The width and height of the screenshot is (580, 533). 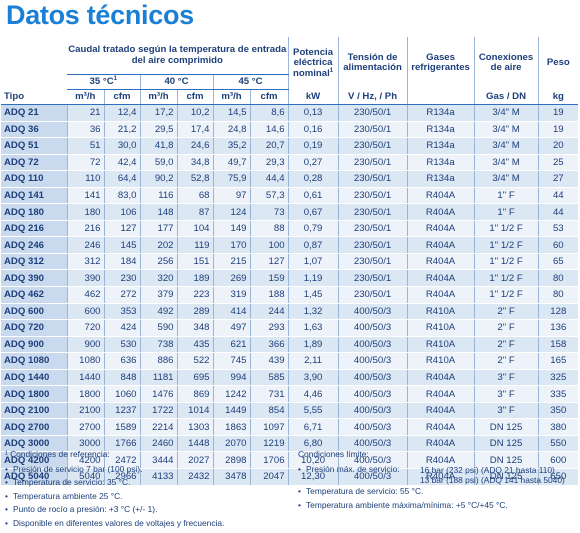 I want to click on cell-c40: 1014, so click(x=195, y=411).